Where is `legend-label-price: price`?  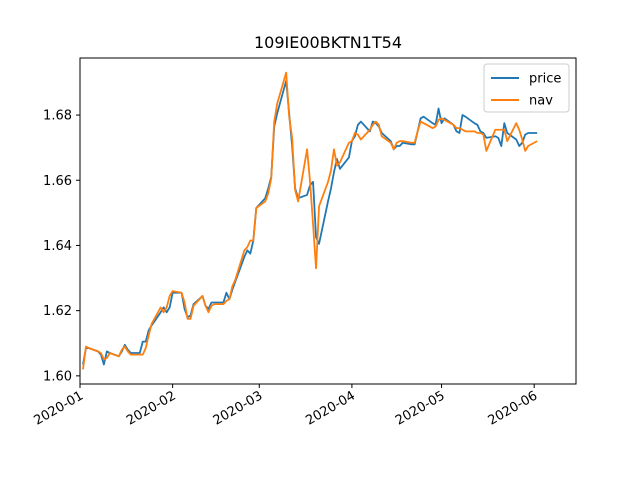 legend-label-price: price is located at coordinates (545, 79).